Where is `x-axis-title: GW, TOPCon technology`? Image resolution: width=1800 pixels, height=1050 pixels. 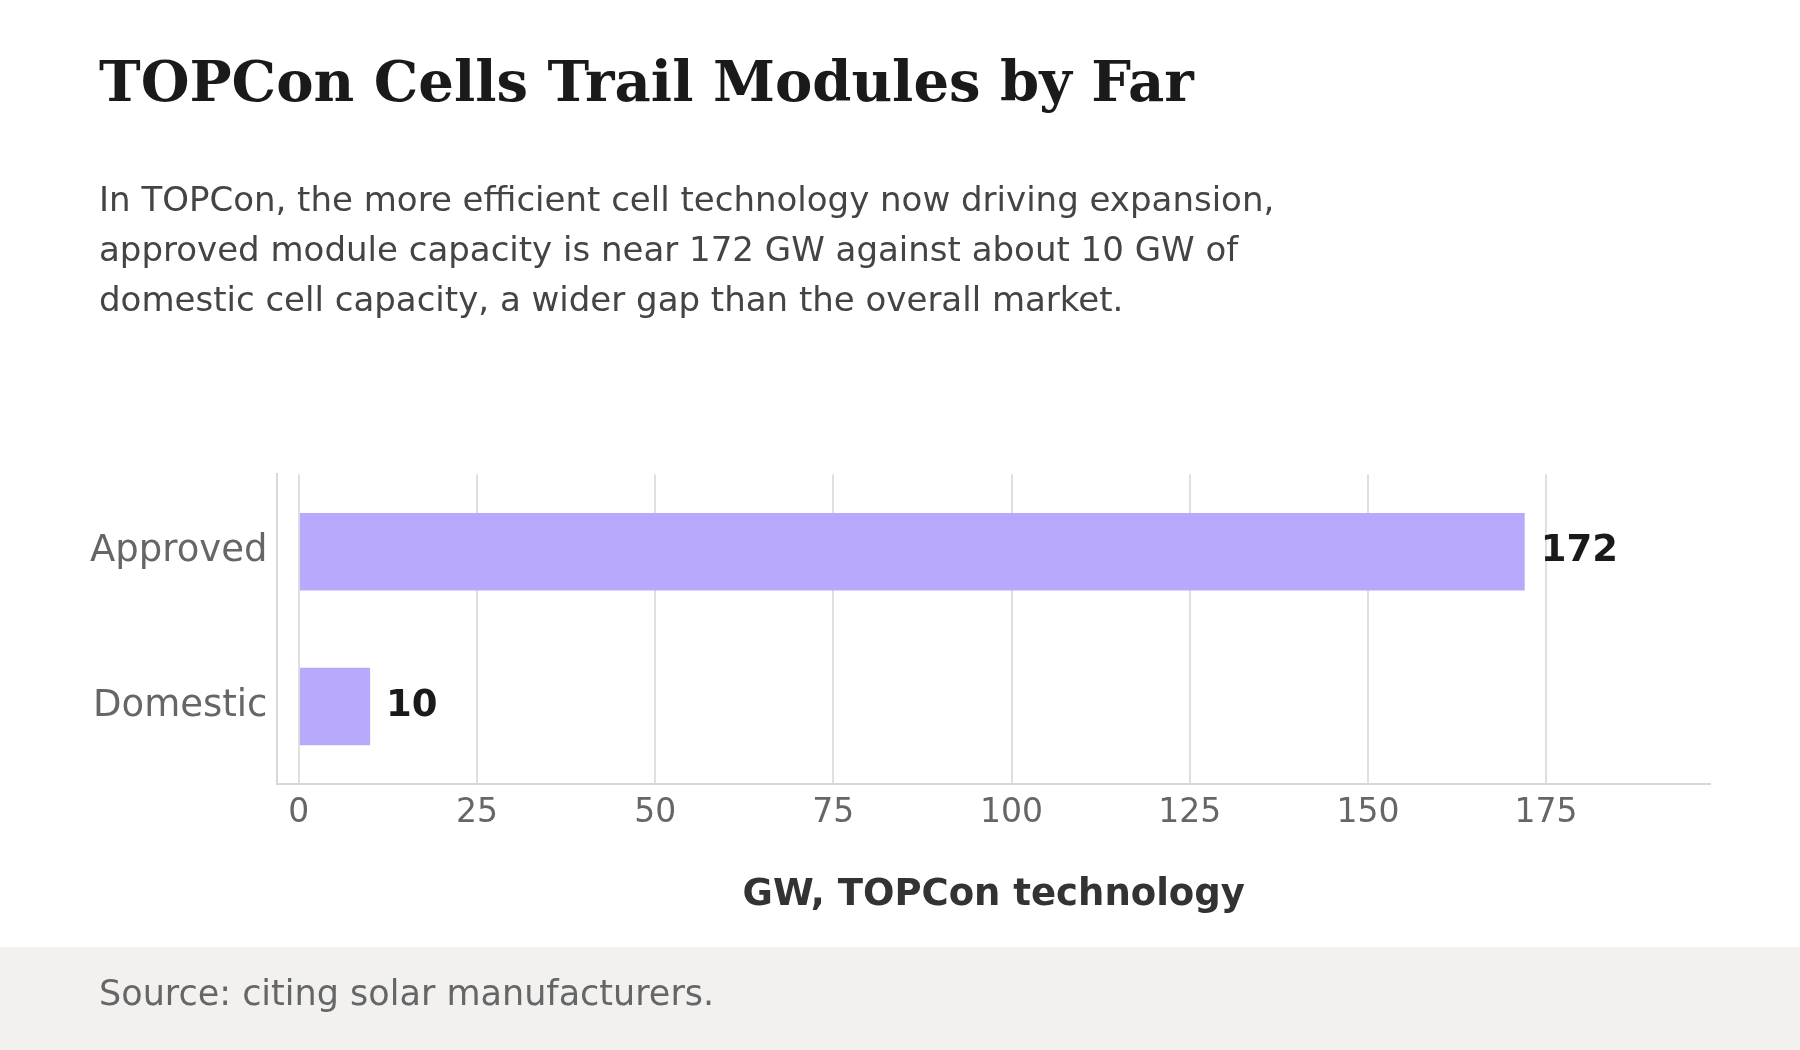
x-axis-title: GW, TOPCon technology is located at coordinates (993, 893).